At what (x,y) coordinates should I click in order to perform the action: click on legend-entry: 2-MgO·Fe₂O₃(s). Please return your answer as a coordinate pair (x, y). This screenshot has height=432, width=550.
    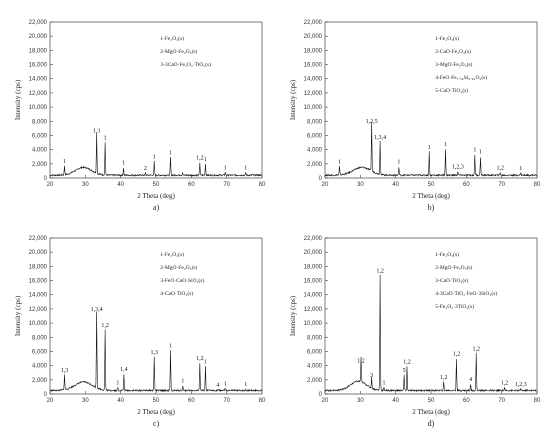
    Looking at the image, I should click on (178, 267).